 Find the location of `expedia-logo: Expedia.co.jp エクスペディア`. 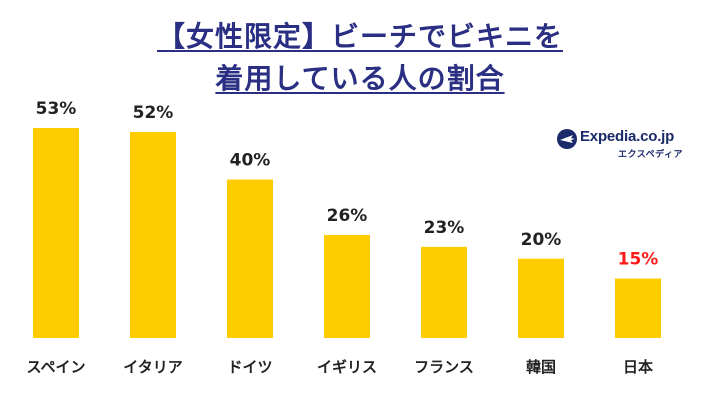

expedia-logo: Expedia.co.jp エクスペディア is located at coordinates (626, 149).